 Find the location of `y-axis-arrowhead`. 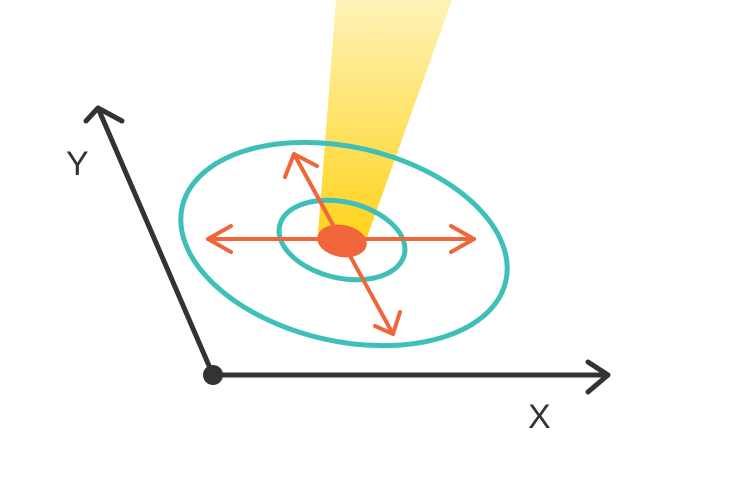

y-axis-arrowhead is located at coordinates (104, 114).